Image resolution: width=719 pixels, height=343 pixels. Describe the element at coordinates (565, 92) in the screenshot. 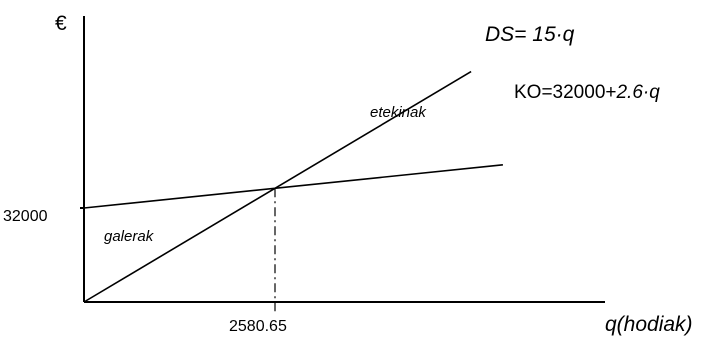

I see `series-label-ko-prefix: KO=32000+` at that location.